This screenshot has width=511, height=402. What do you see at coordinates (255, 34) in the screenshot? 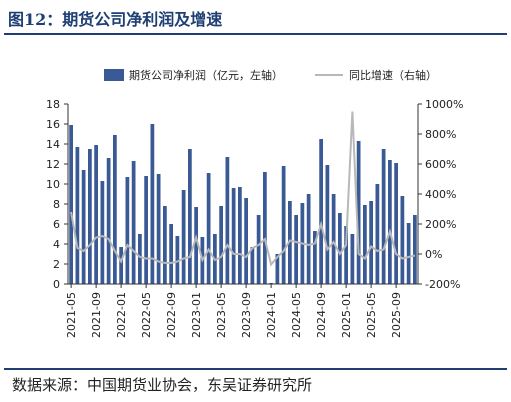
I see `title-rule` at bounding box center [255, 34].